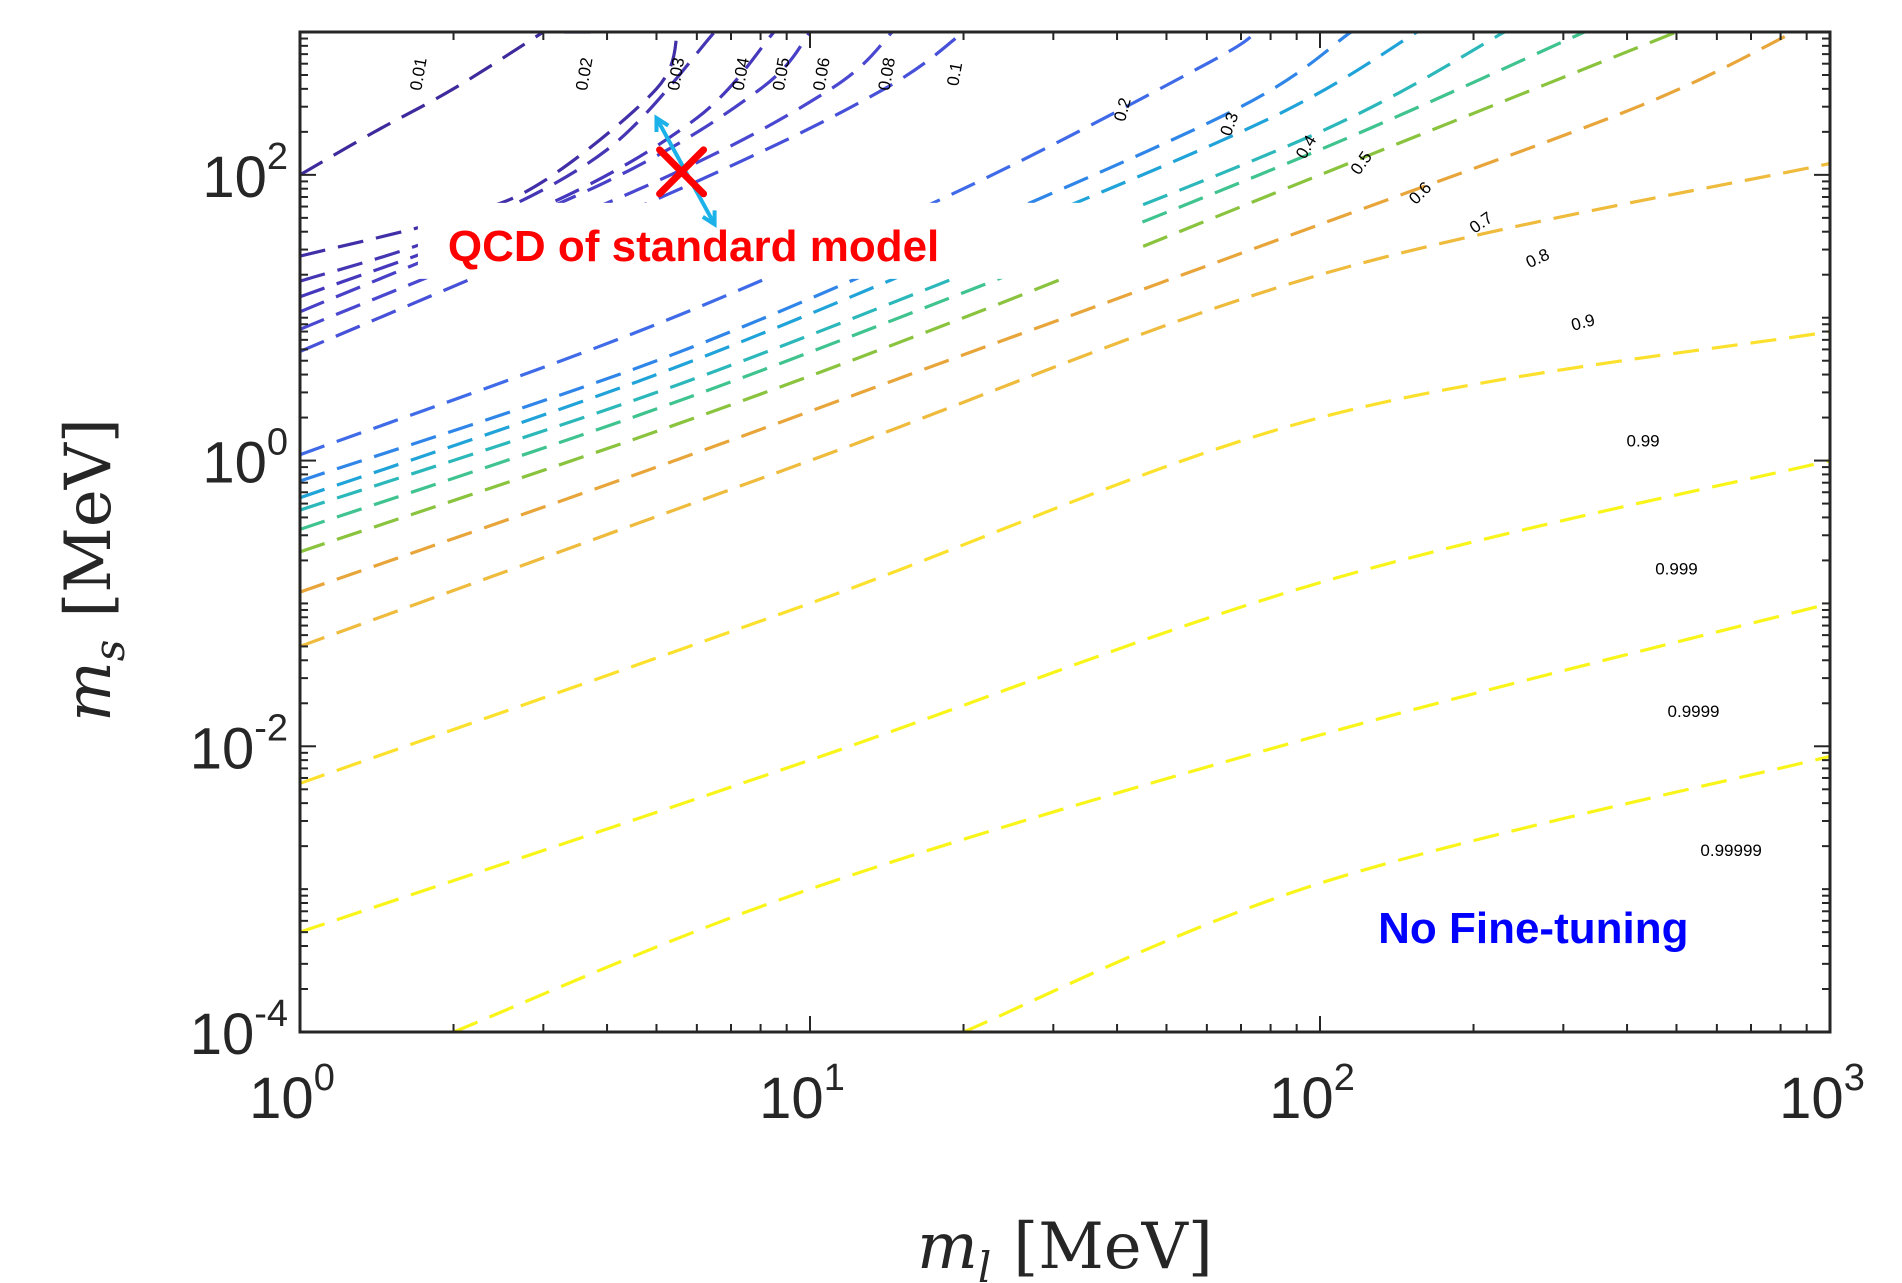  I want to click on contour-label-0.9999: 0.9999, so click(1694, 711).